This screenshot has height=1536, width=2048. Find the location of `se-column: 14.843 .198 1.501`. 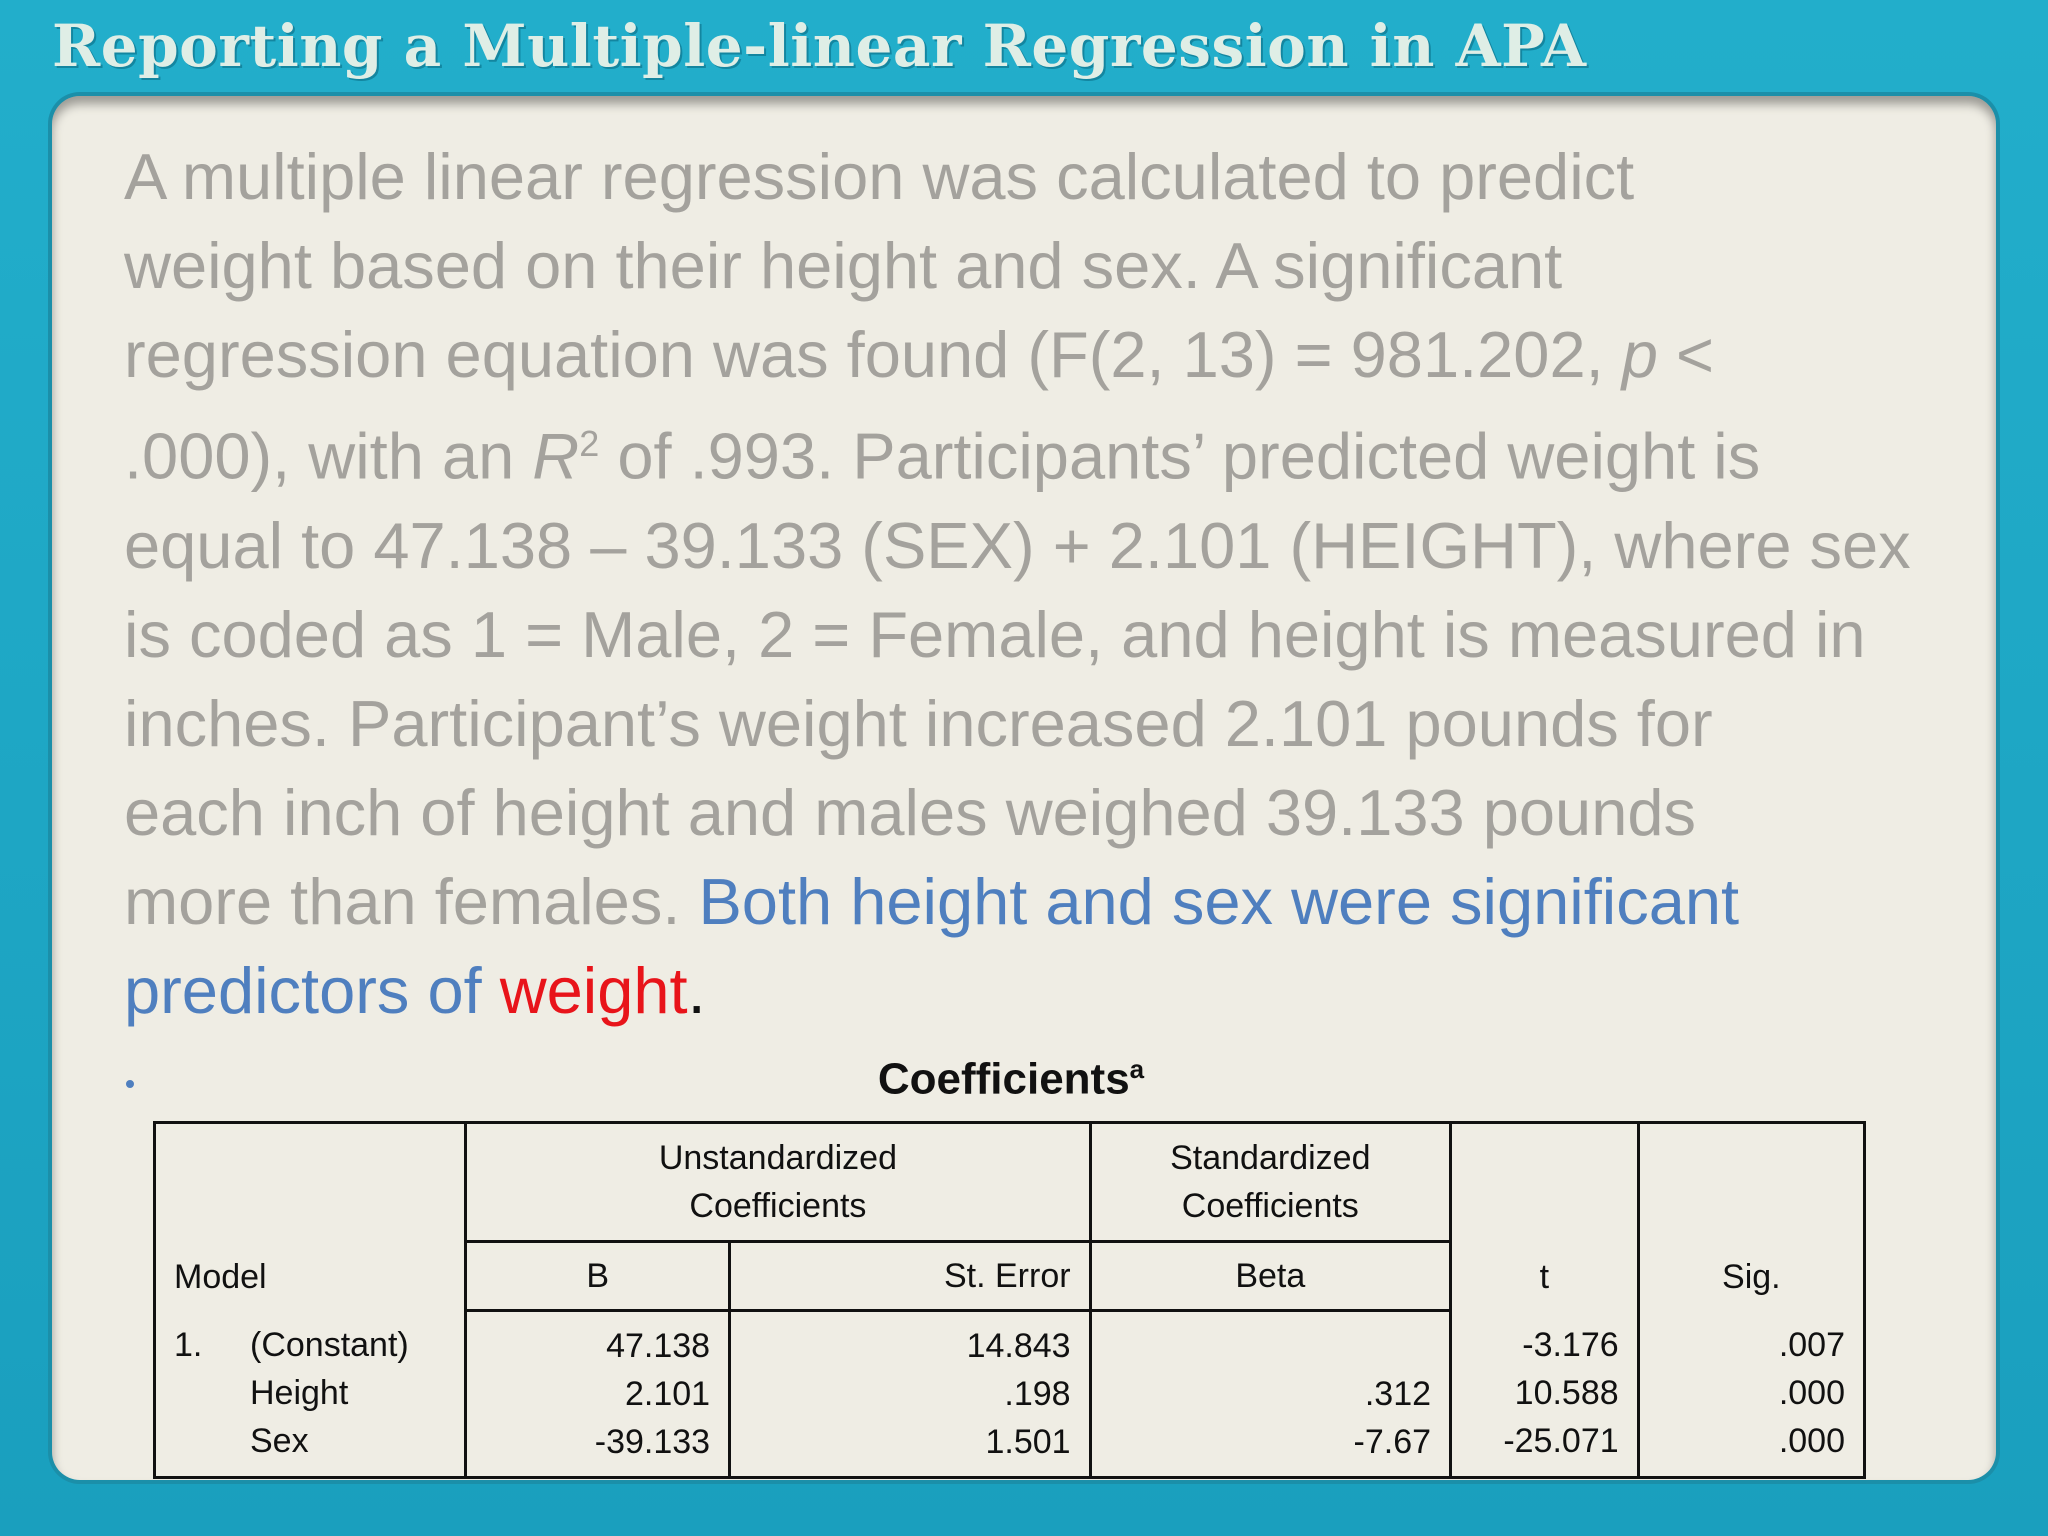

se-column: 14.843 .198 1.501 is located at coordinates (910, 1394).